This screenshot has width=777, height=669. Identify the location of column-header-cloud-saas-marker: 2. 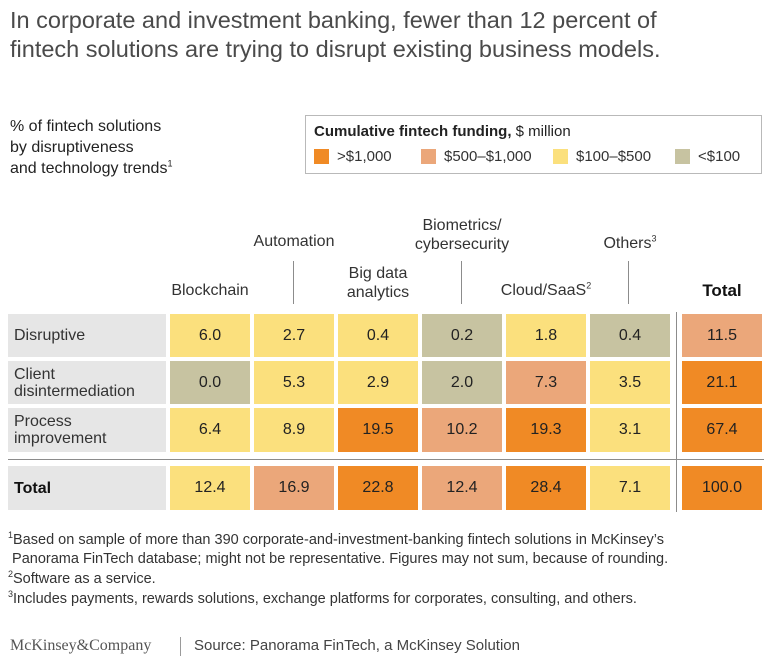
(589, 285).